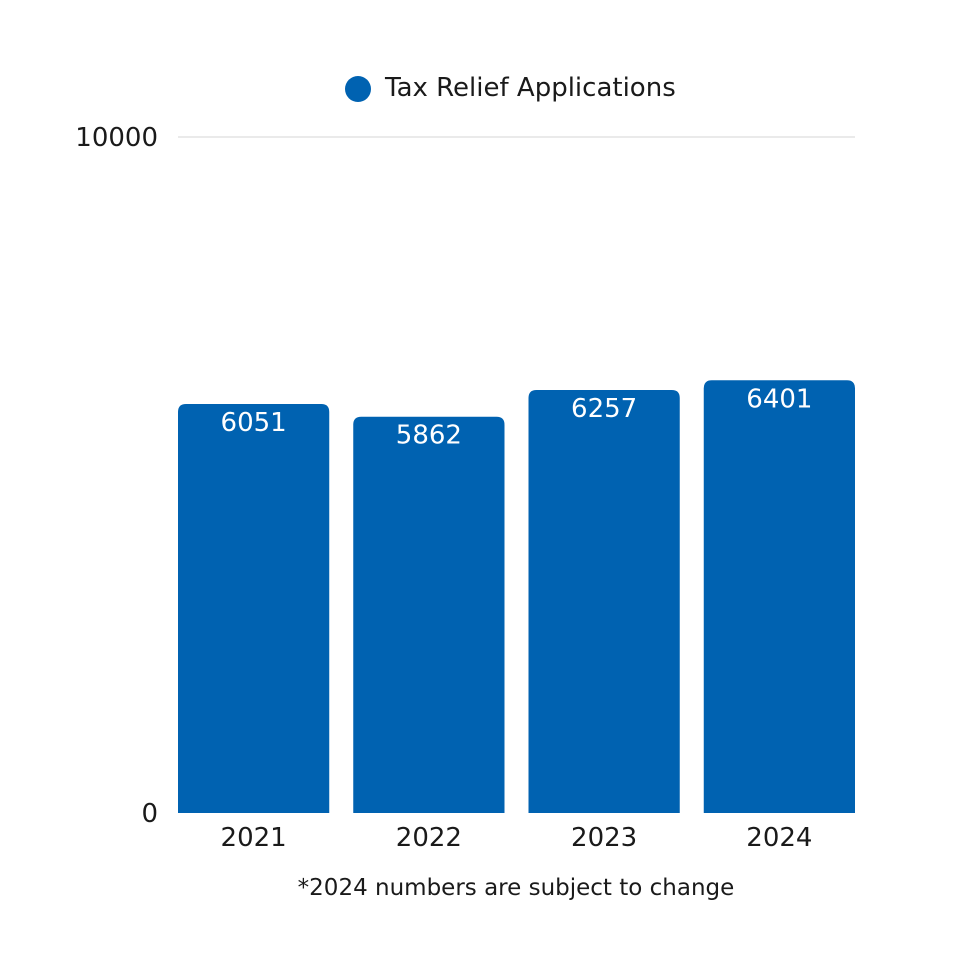 The width and height of the screenshot is (960, 960). I want to click on bar-2022, so click(429, 614).